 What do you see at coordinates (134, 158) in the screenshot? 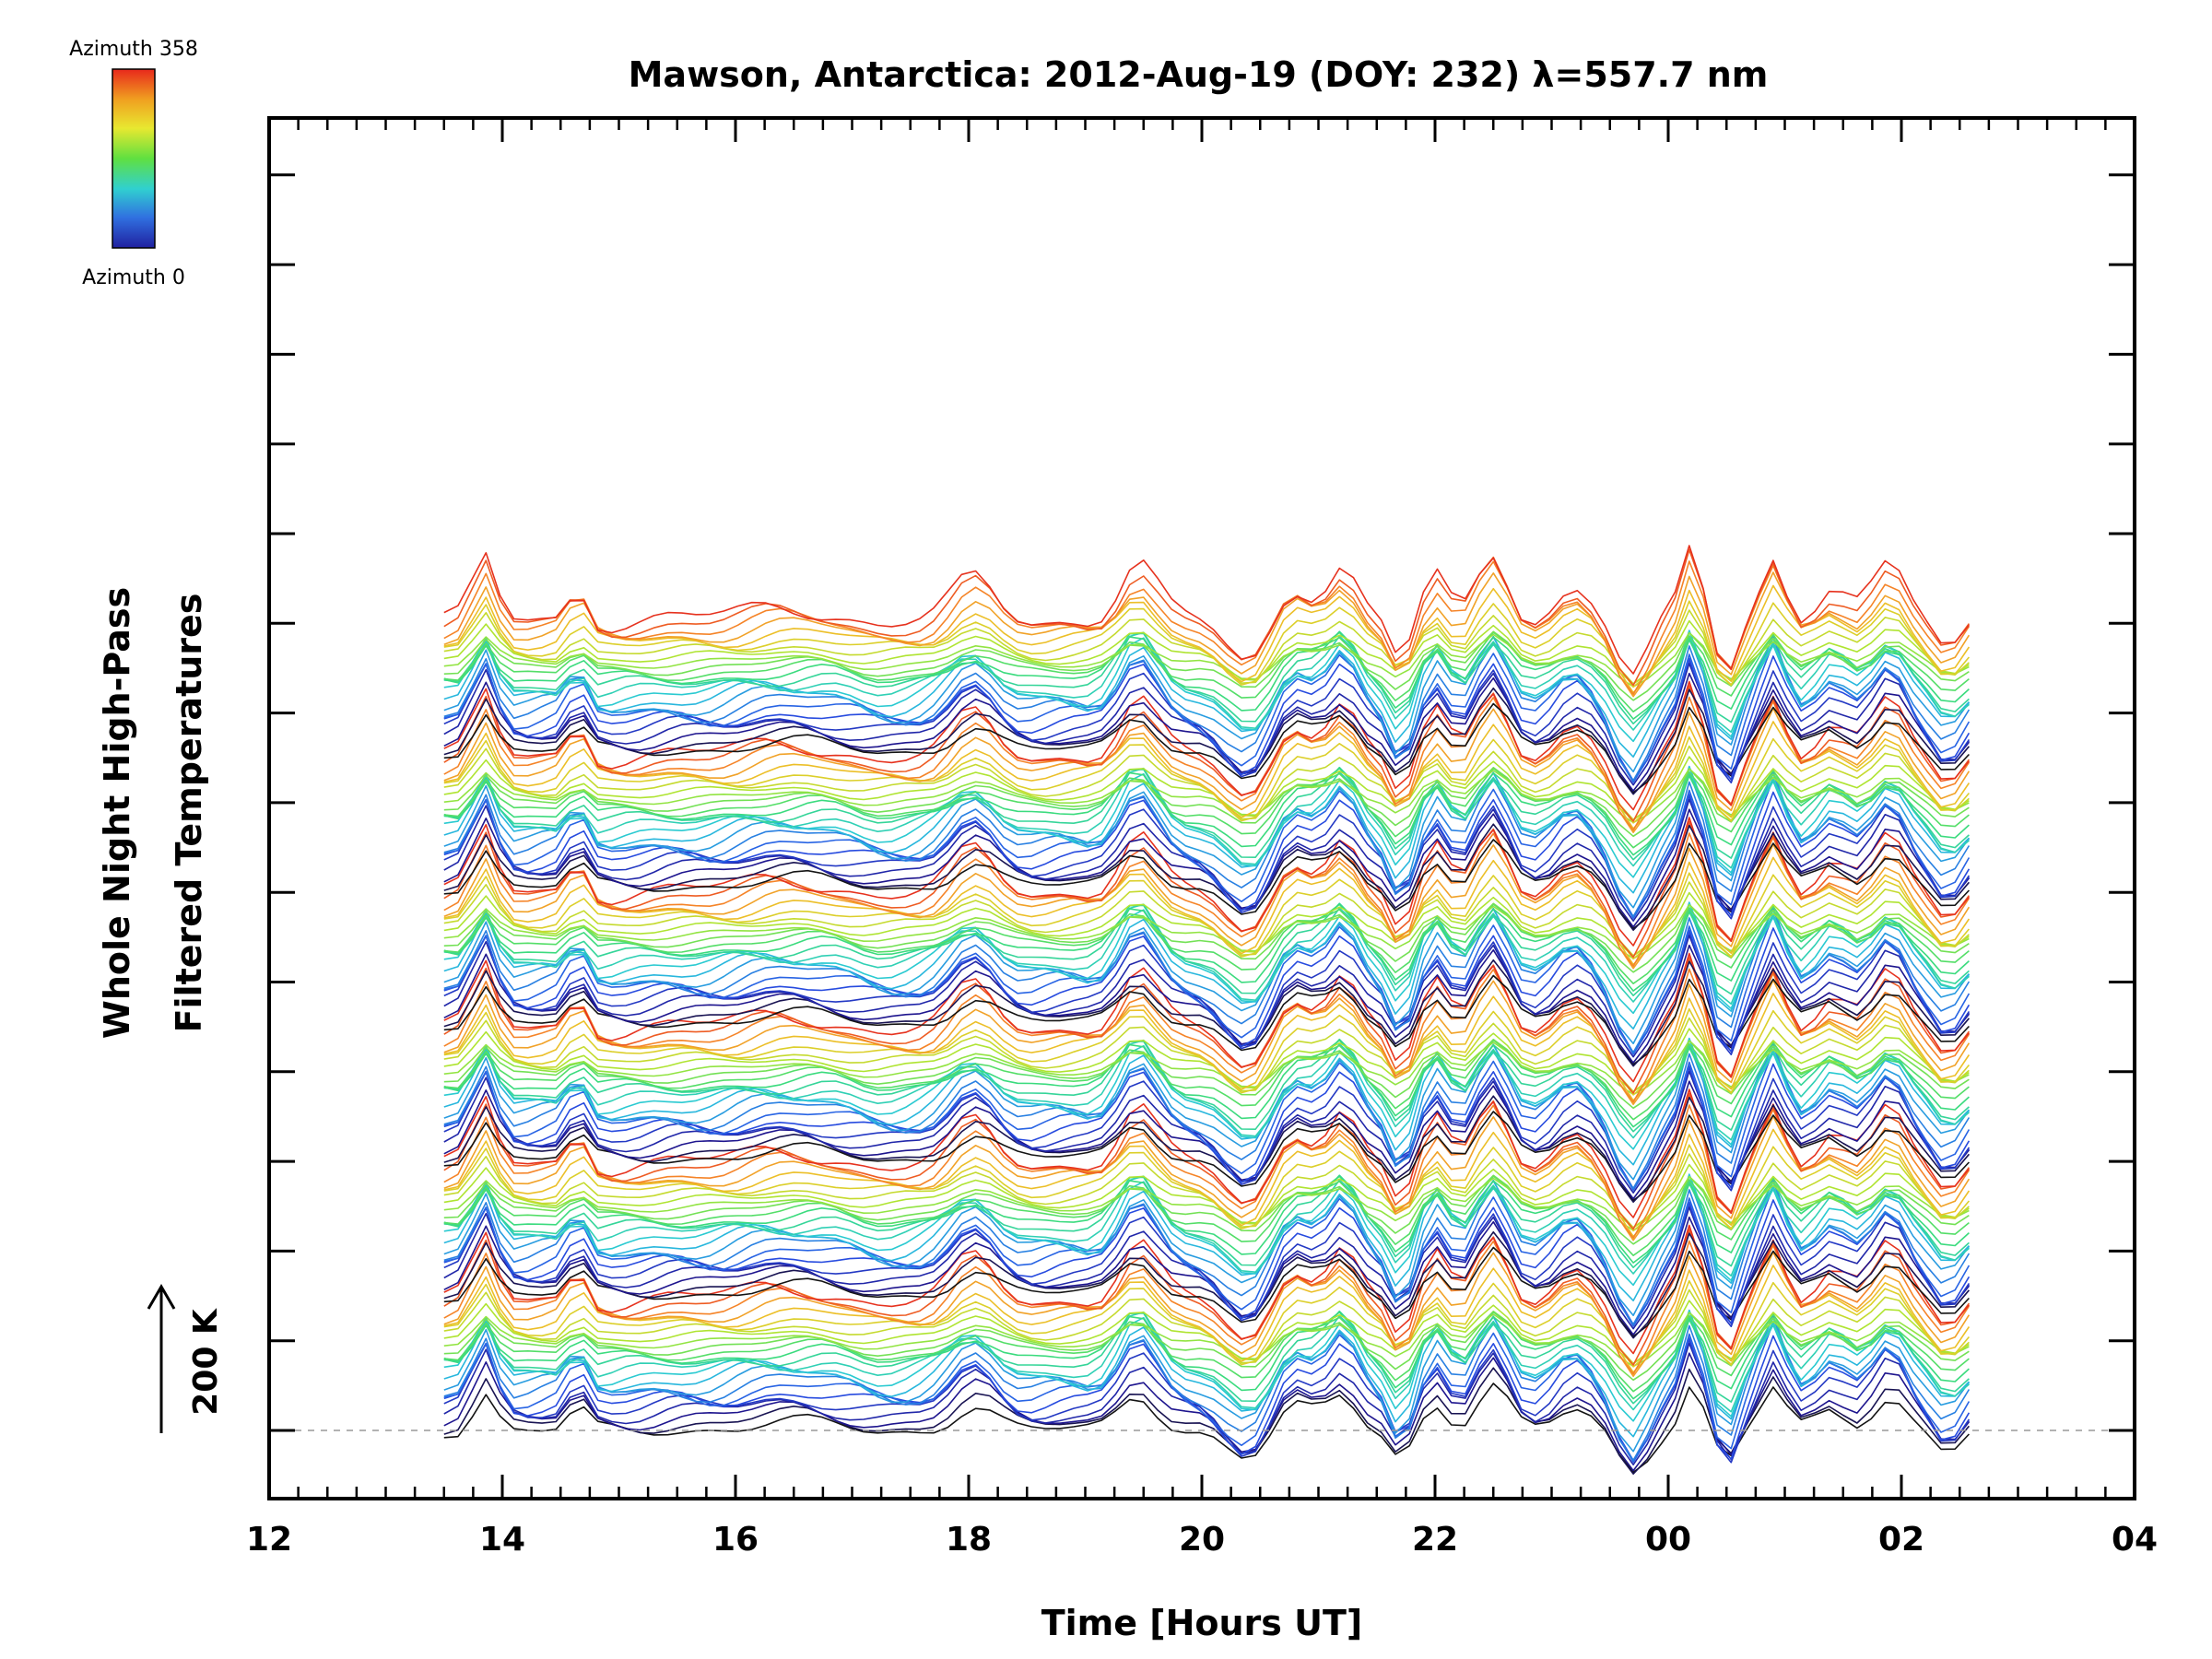
I see `colorbar` at bounding box center [134, 158].